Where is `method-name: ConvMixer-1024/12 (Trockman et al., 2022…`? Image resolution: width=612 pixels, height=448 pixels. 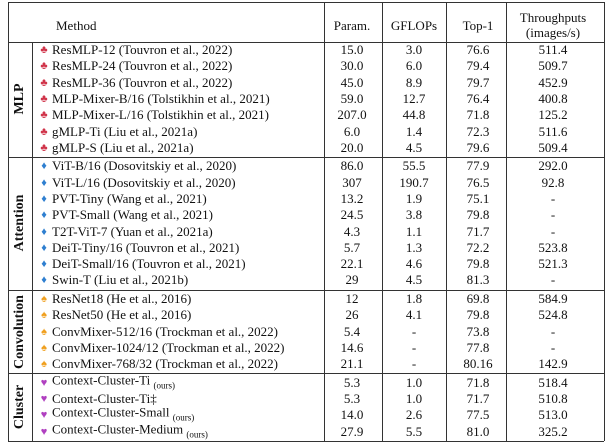
method-name: ConvMixer-1024/12 (Trockman et al., 2022… is located at coordinates (168, 347).